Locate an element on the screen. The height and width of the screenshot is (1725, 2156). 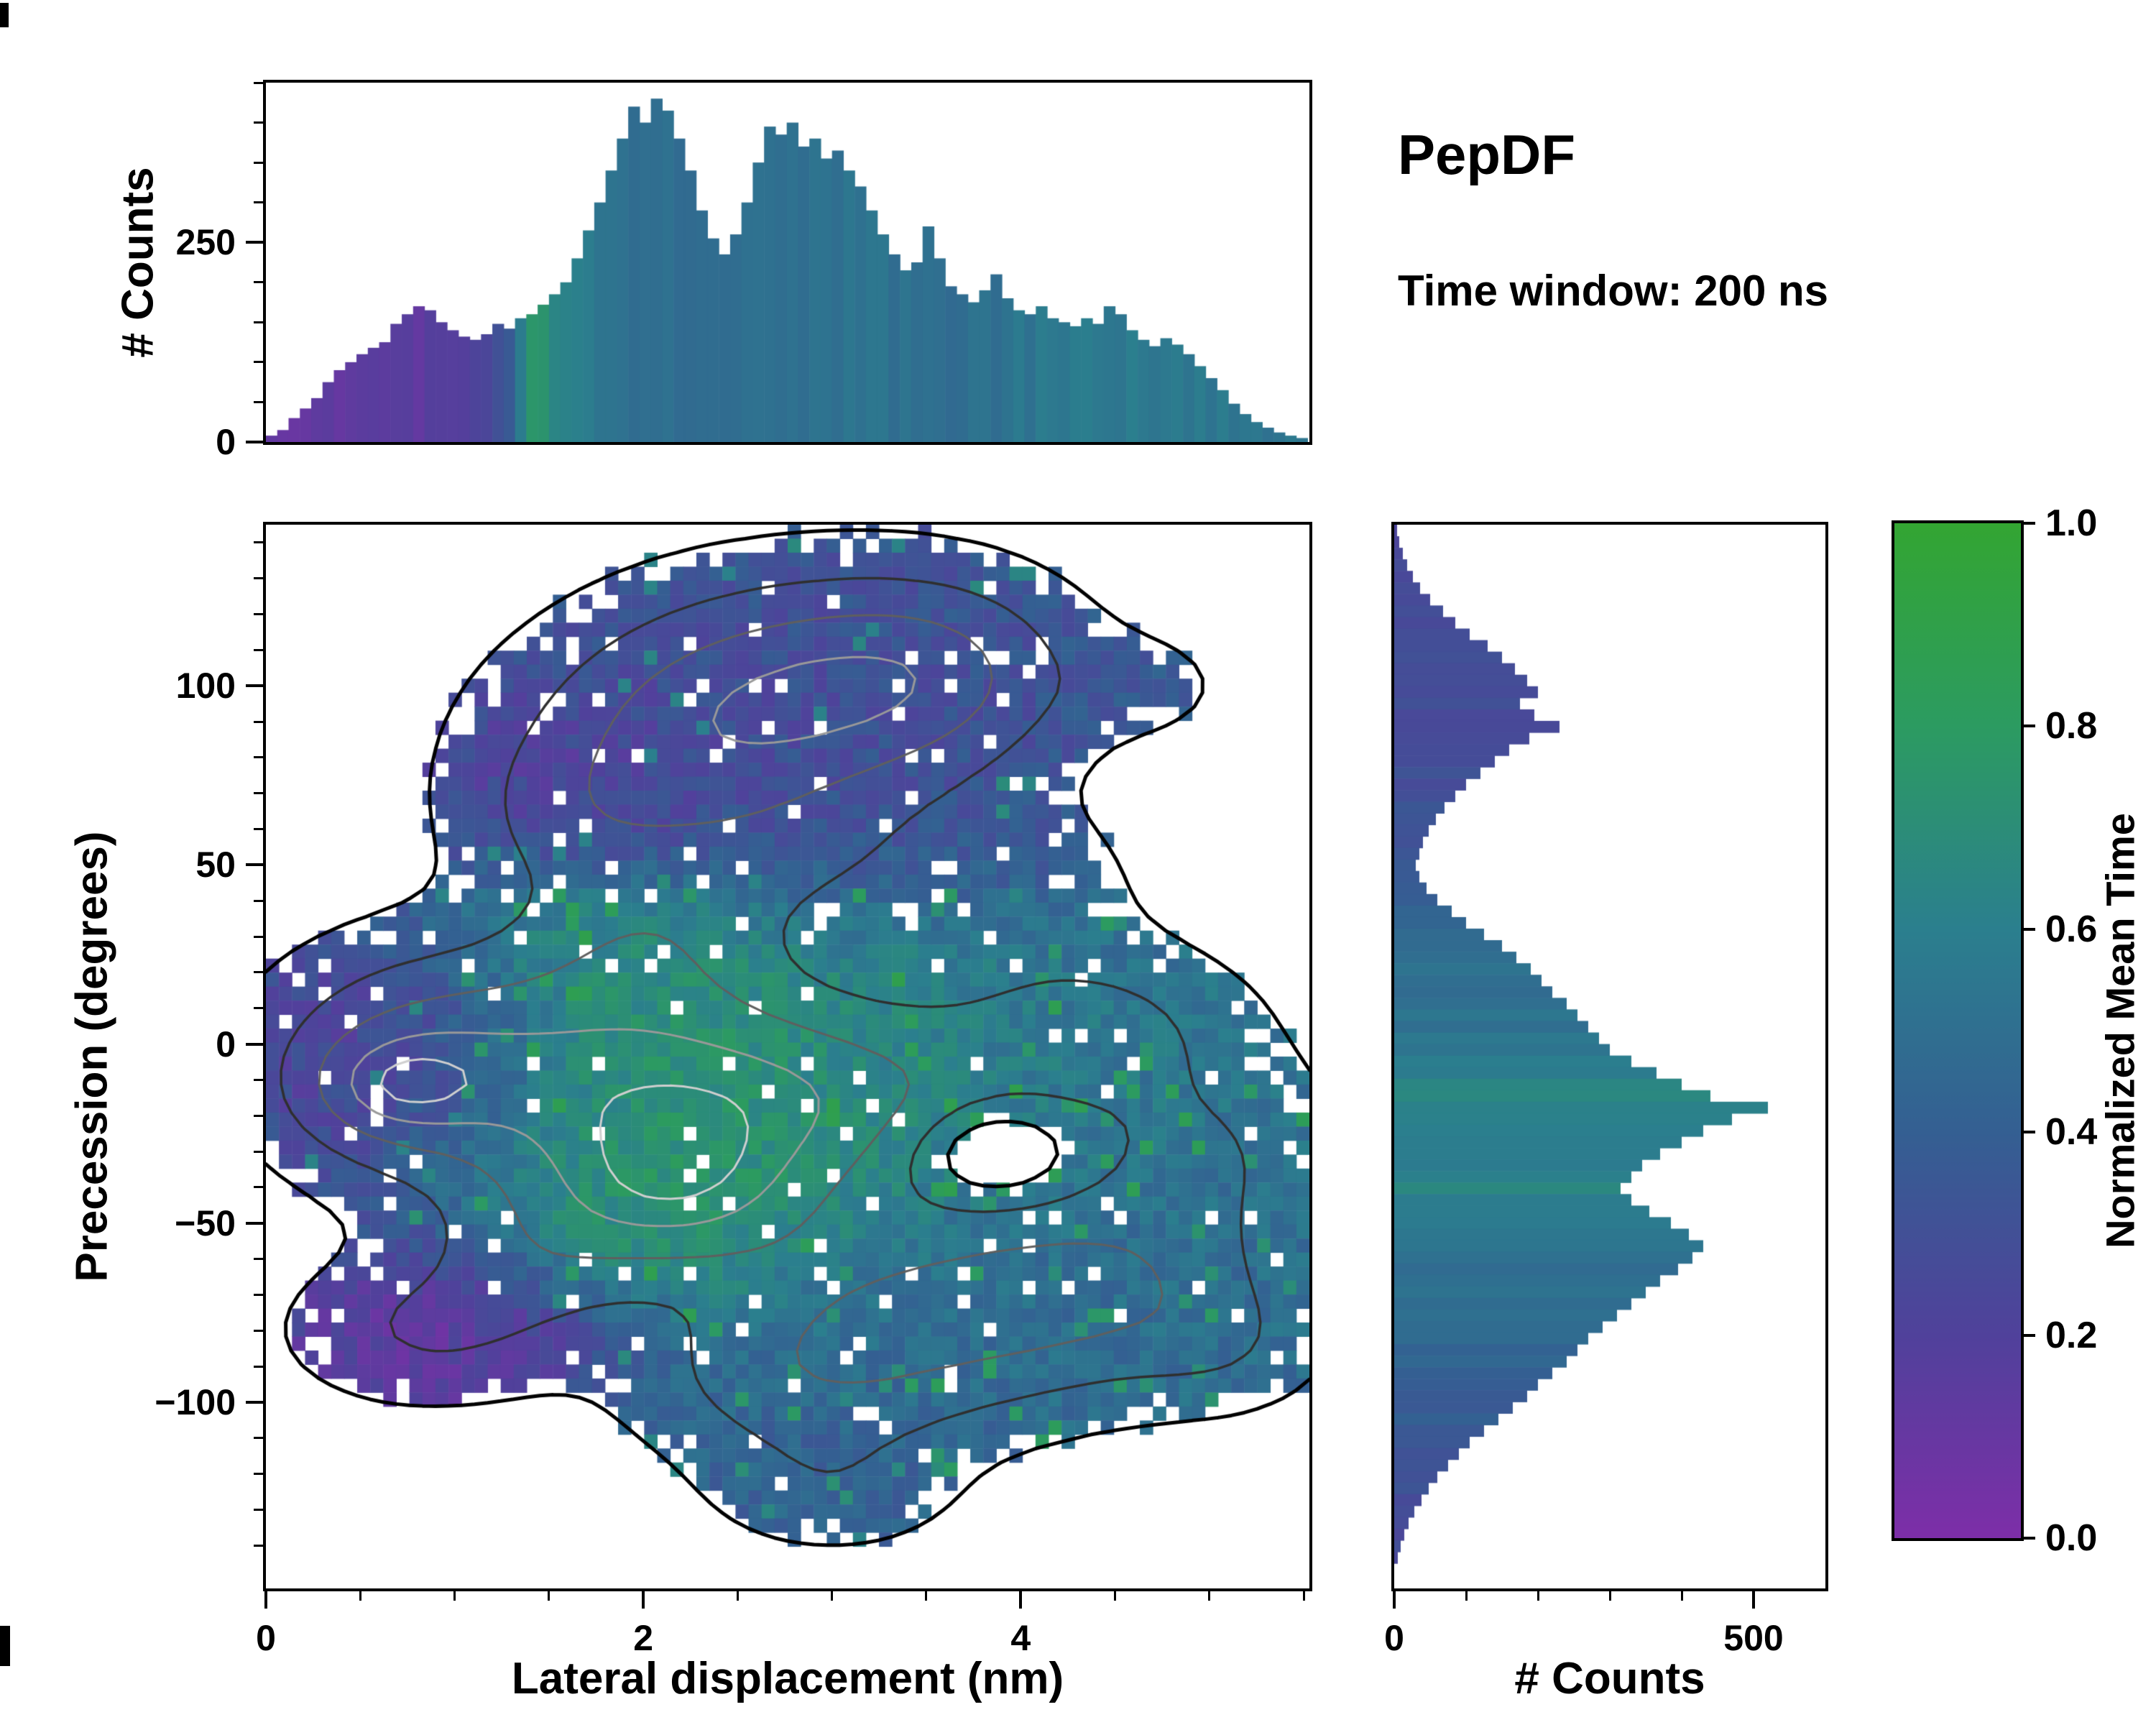
tick-label: 250 is located at coordinates (205, 242).